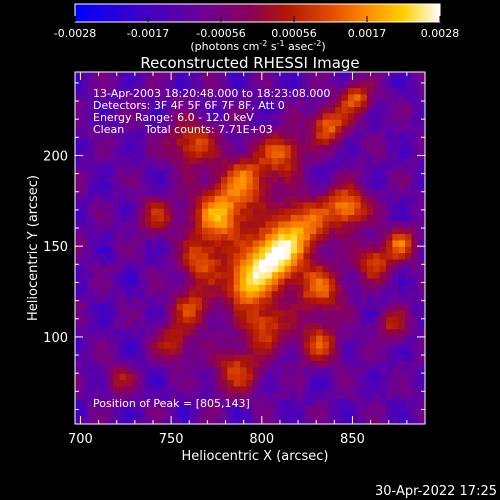 The height and width of the screenshot is (500, 500). I want to click on annotation-detectors: Detectors: 3F 4F 5F 6F 7F 8F, Att 0, so click(189, 105).